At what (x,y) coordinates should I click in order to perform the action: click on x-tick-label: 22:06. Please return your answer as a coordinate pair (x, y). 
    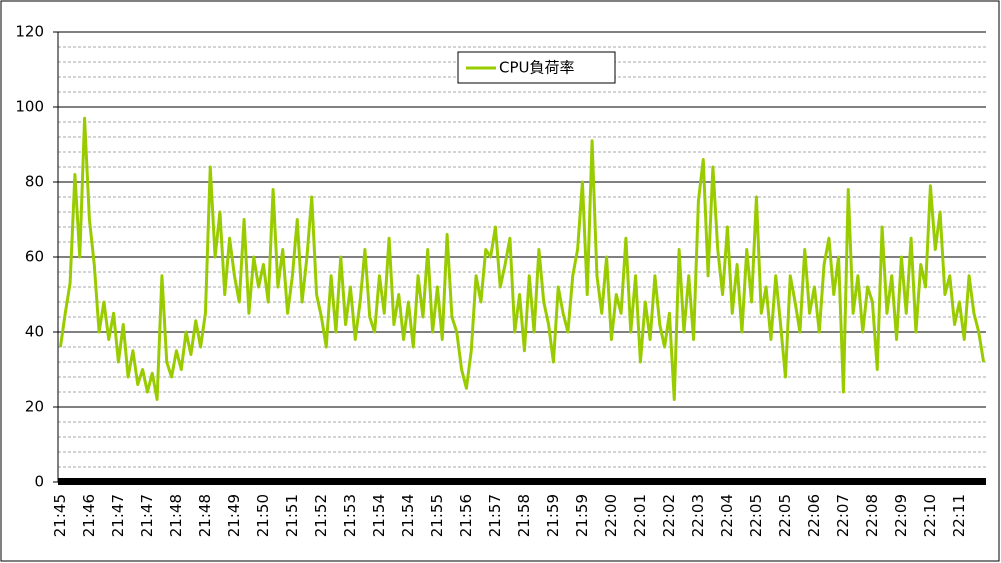
    Looking at the image, I should click on (814, 515).